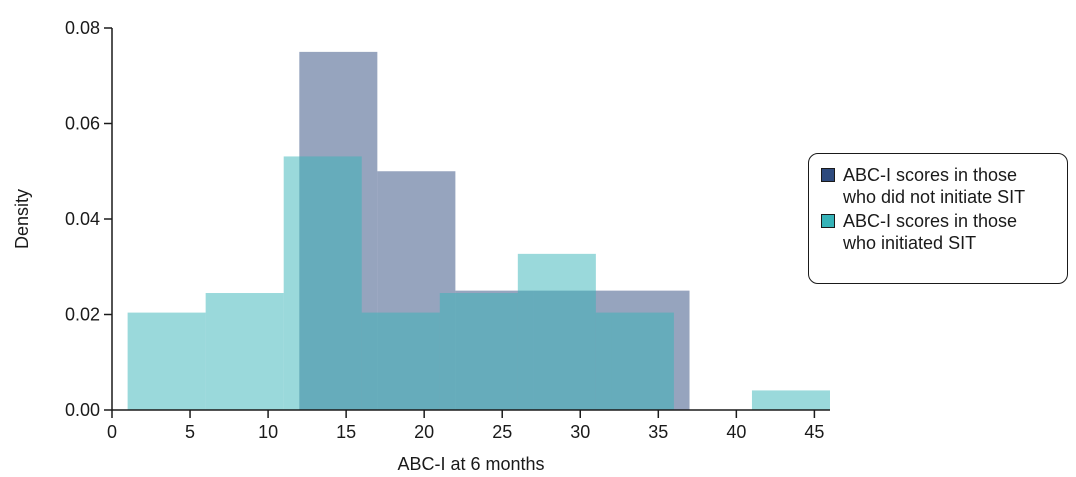 The height and width of the screenshot is (477, 1076). I want to click on legend-swatch-initiated, so click(828, 221).